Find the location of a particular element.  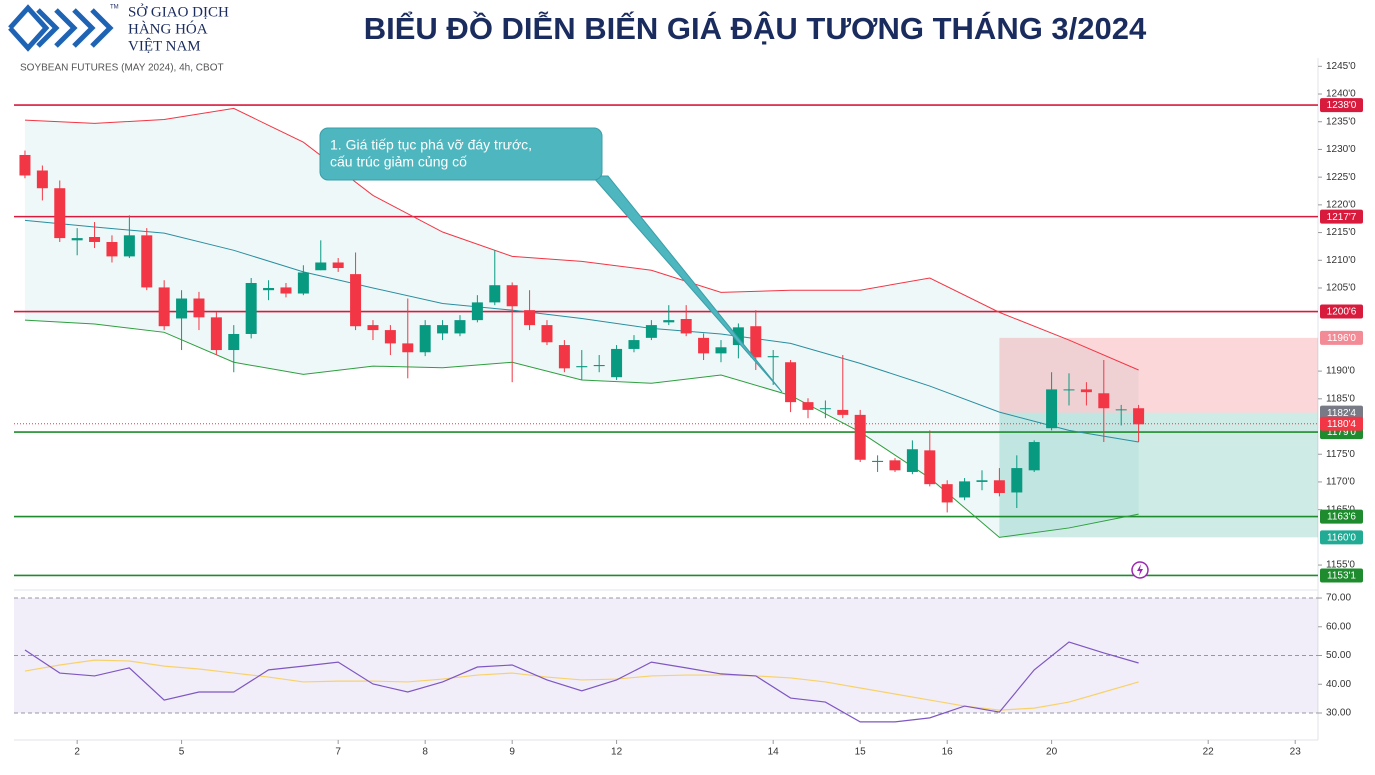

callout-text: cấu trúc giảm củng cố is located at coordinates (398, 162).